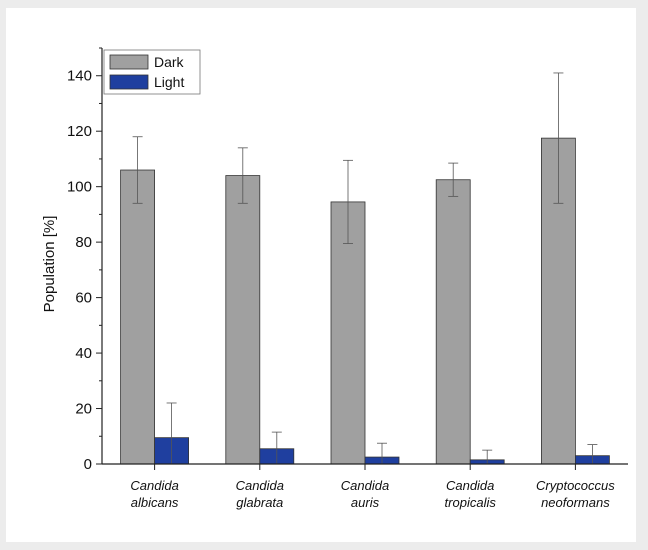 This screenshot has height=550, width=648. I want to click on y-axis-title: Population [%], so click(49, 264).